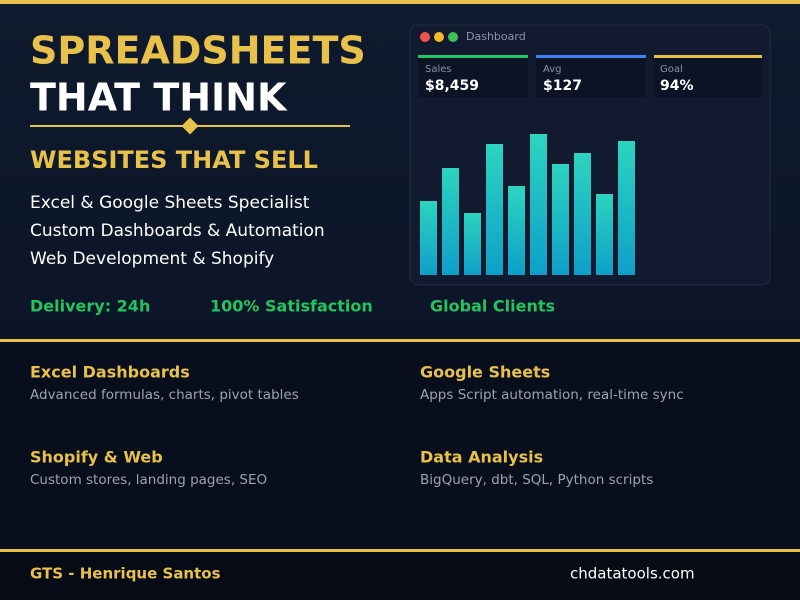 Image resolution: width=800 pixels, height=600 pixels. Describe the element at coordinates (452, 86) in the screenshot. I see `card-value: $8,459` at that location.